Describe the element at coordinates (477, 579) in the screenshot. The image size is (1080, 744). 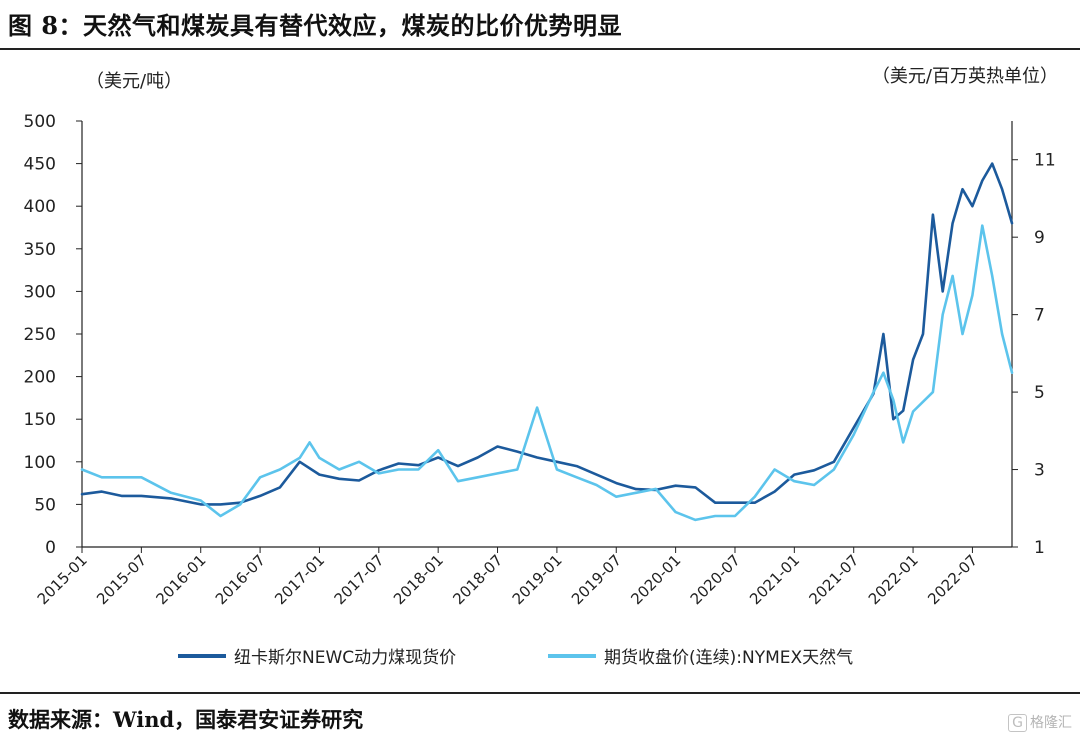
I see `x-tick-label: 2018-07` at that location.